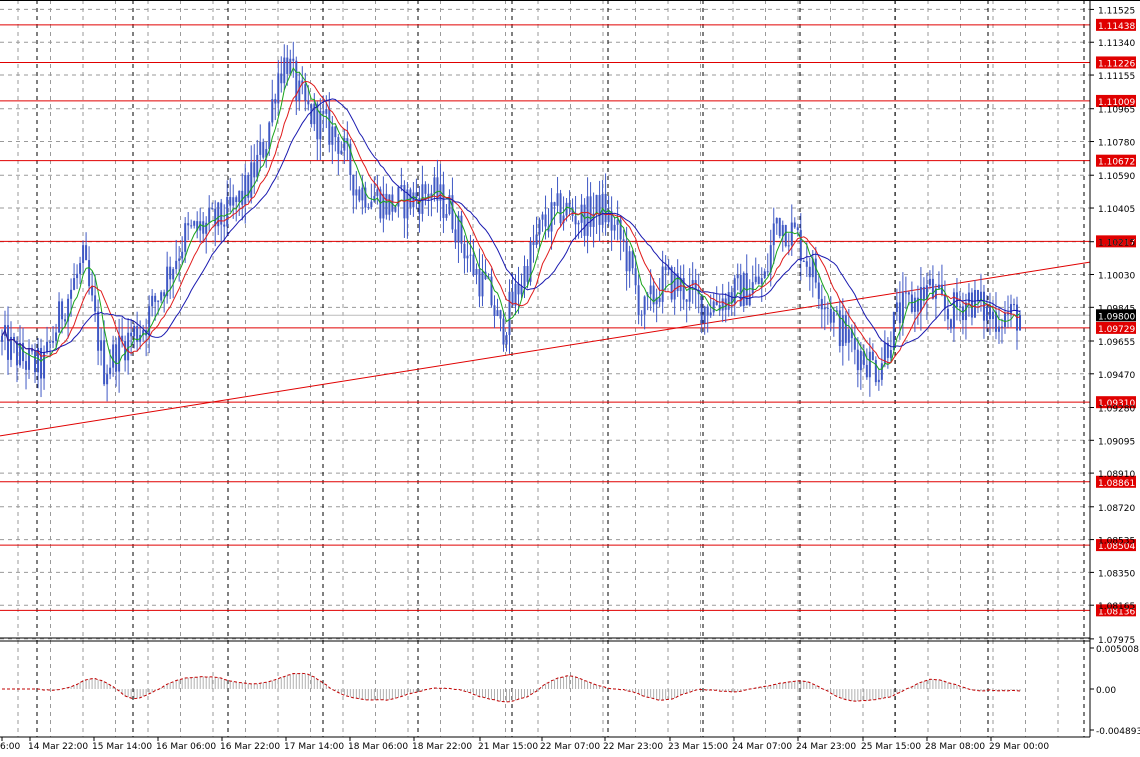 Image resolution: width=1140 pixels, height=757 pixels. Describe the element at coordinates (1116, 160) in the screenshot. I see `level-label-bg` at that location.